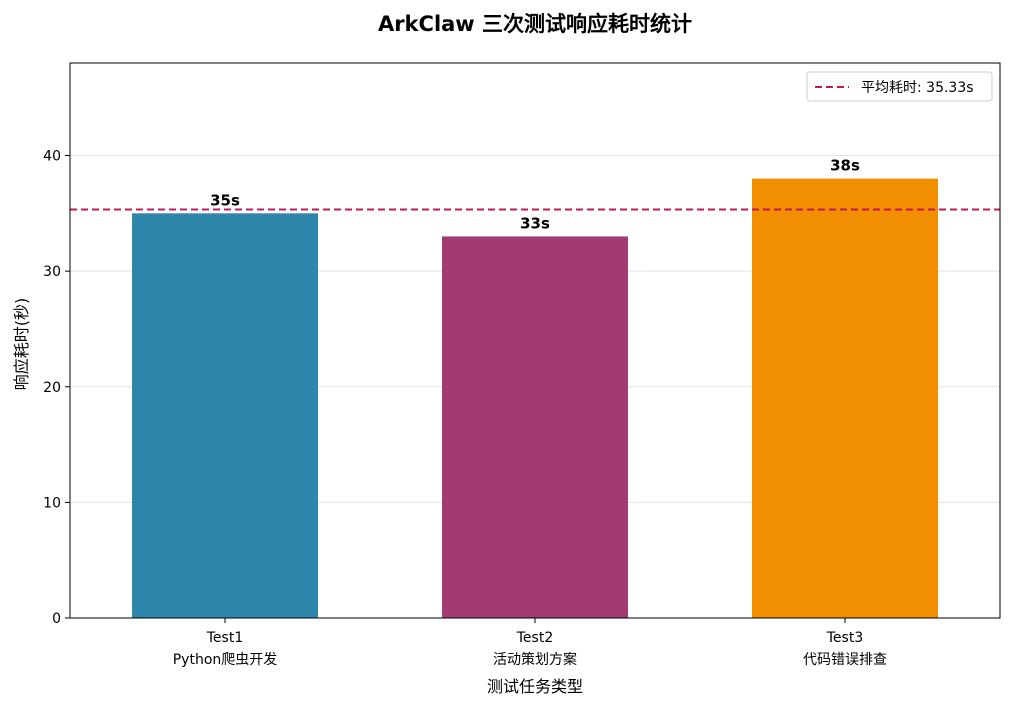  I want to click on x-tick-sublabel: Python爬虫开发, so click(225, 660).